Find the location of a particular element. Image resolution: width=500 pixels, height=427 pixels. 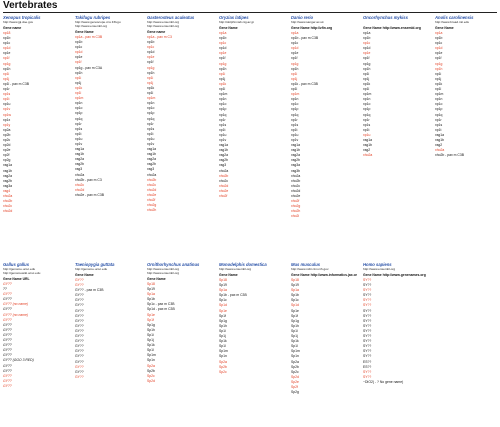

source-link: http://www.sanger.ac.uk is located at coordinates (307, 22).